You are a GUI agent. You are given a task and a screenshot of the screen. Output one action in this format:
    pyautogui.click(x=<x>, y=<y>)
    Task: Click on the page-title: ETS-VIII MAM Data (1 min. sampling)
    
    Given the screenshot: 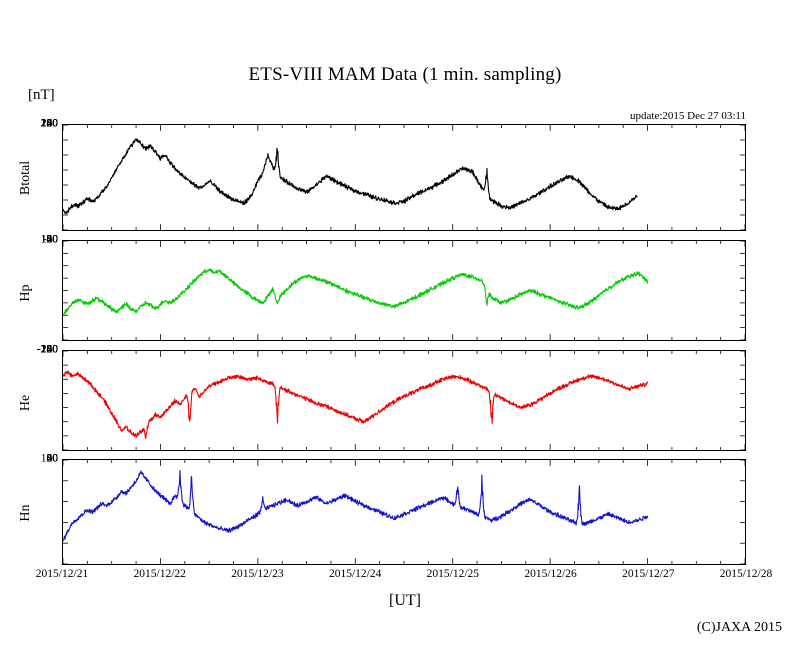 What is the action you would take?
    pyautogui.click(x=405, y=74)
    